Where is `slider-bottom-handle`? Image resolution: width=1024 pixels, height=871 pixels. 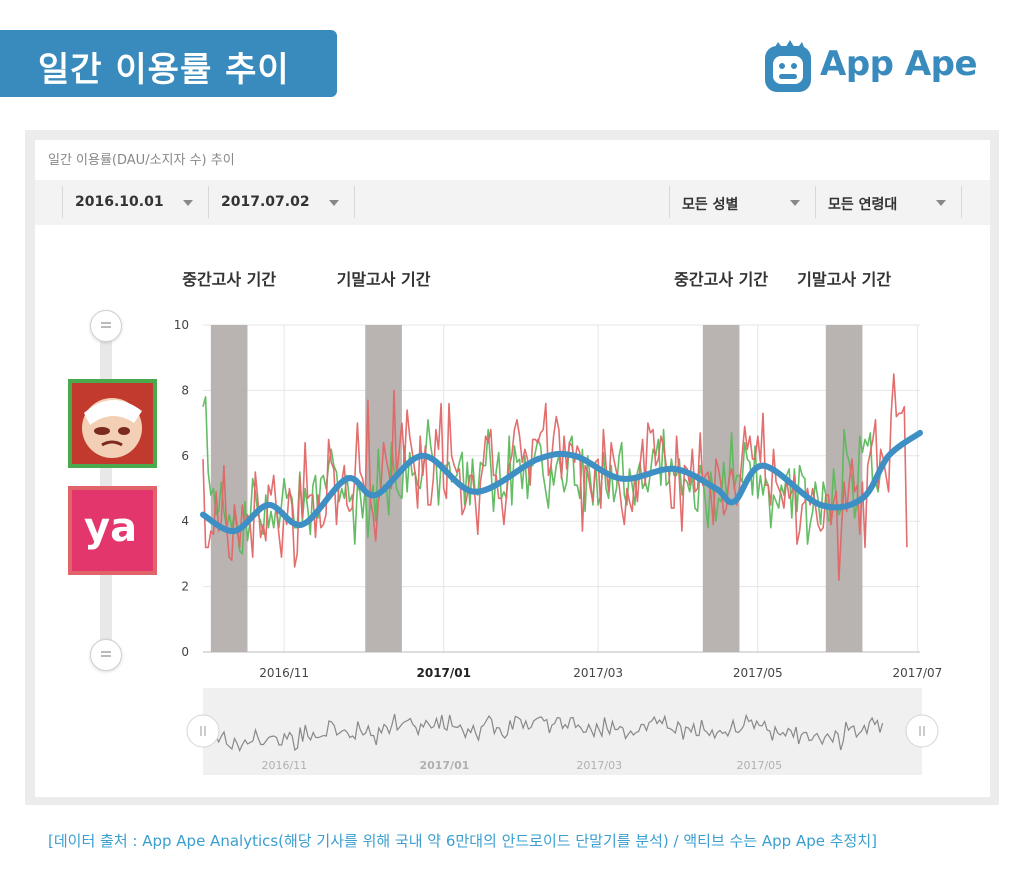
slider-bottom-handle is located at coordinates (106, 655).